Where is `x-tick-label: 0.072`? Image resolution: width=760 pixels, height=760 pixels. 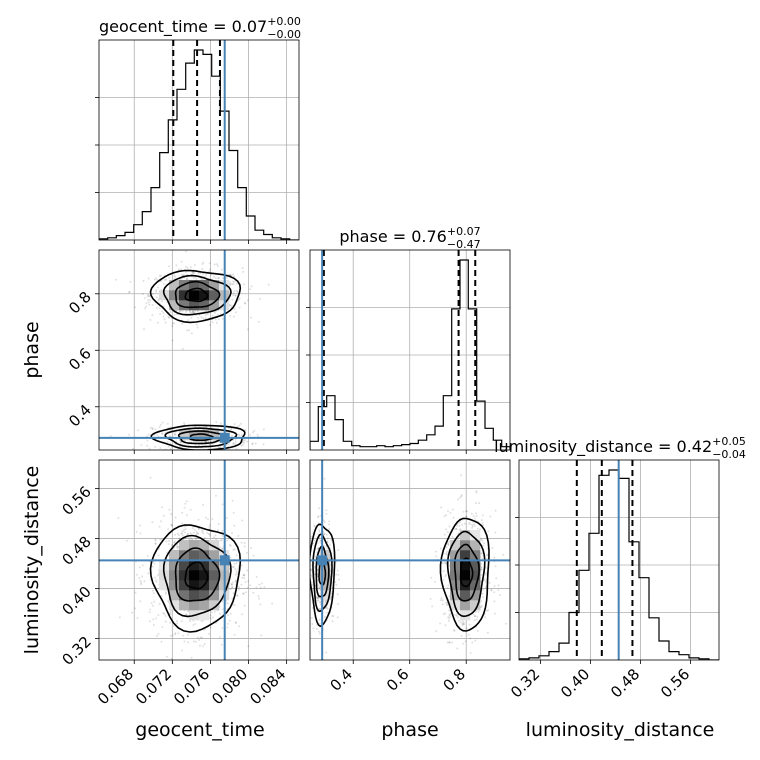
x-tick-label: 0.072 is located at coordinates (153, 686).